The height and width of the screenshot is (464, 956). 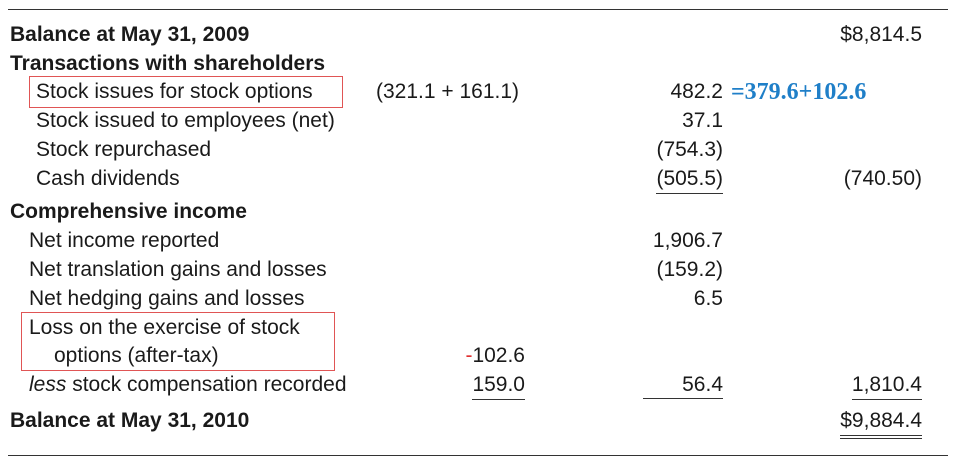 What do you see at coordinates (881, 423) in the screenshot?
I see `balance-2010-value: $9,884.4` at bounding box center [881, 423].